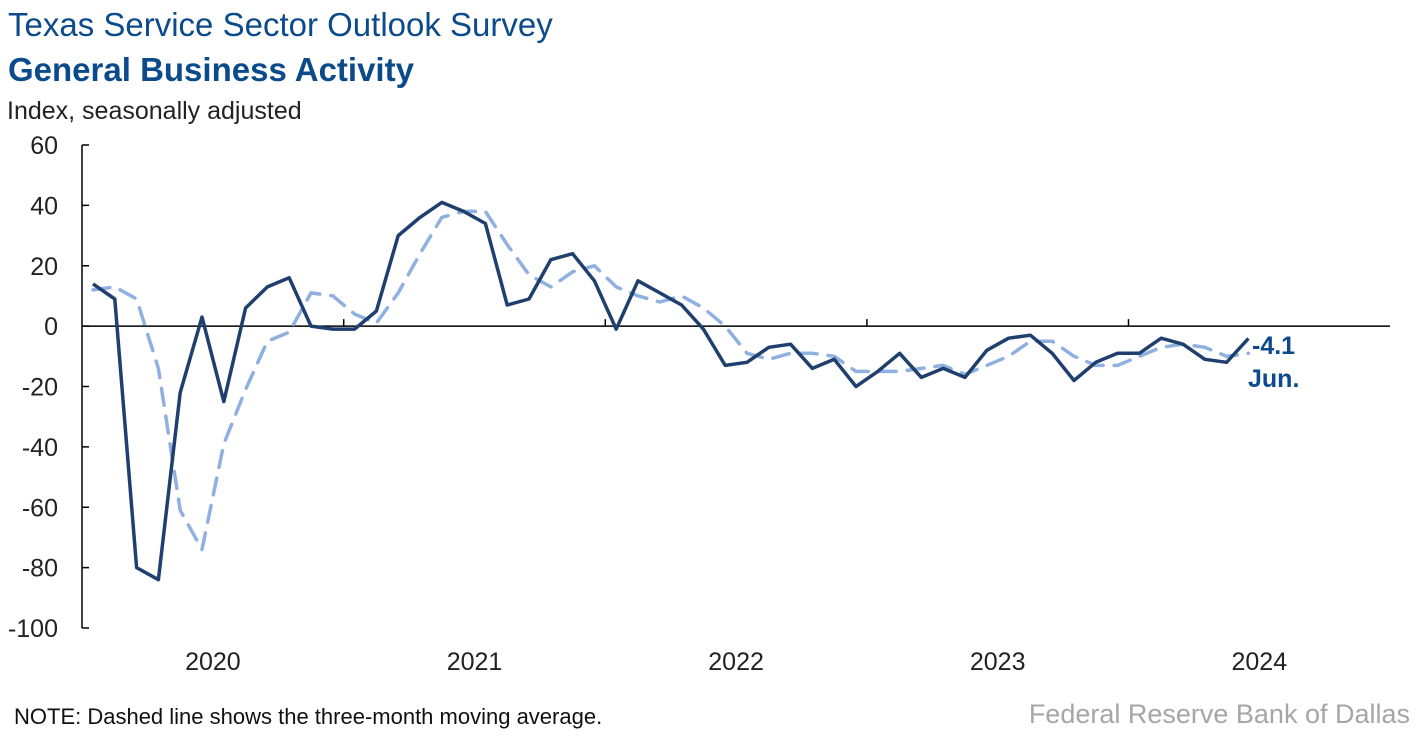 The width and height of the screenshot is (1422, 738). Describe the element at coordinates (1273, 346) in the screenshot. I see `annotation-value: -4.1` at that location.